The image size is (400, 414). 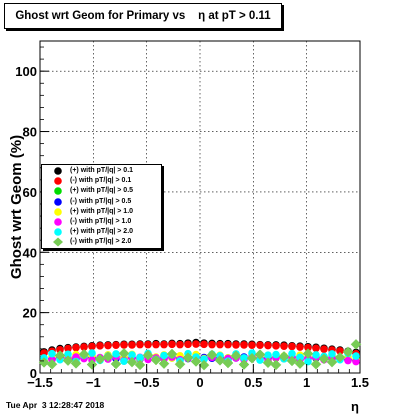 I want to click on legend-entry: (-) with pT/|q| > 1.0, so click(x=101, y=222).